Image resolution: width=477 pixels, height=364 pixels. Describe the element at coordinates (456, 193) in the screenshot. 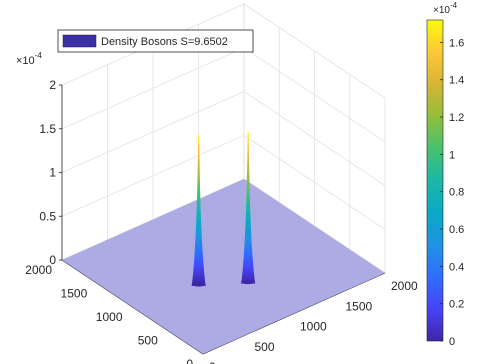

I see `colorbar-tick-label: 0.8` at that location.